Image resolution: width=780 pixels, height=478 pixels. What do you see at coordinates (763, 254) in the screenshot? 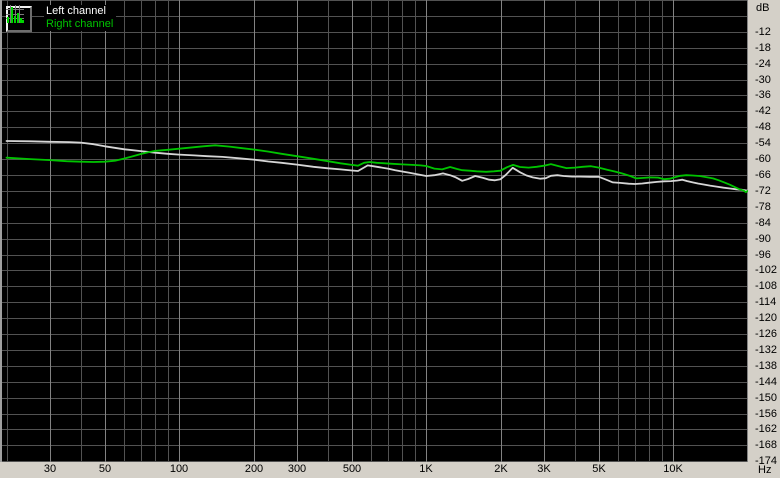
I see `db-tick-label: -96` at bounding box center [763, 254].